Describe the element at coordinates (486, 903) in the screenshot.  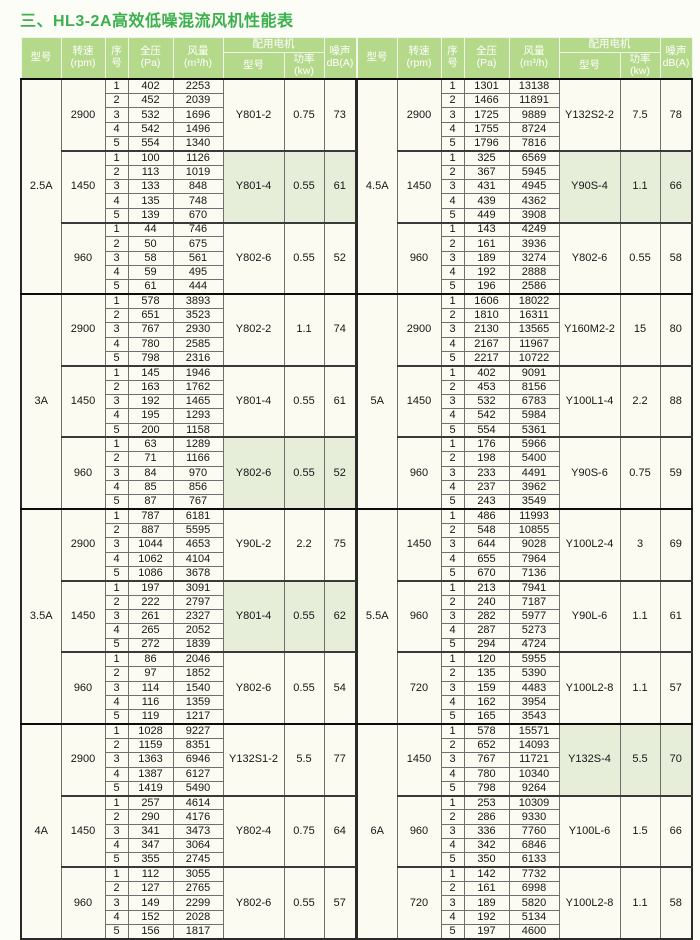
I see `pressure-cell: 189` at that location.